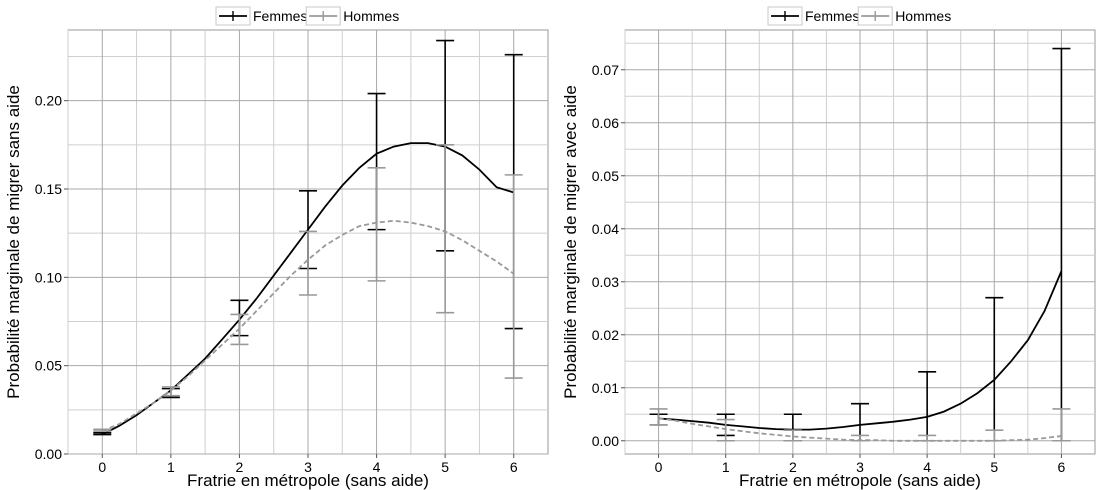  Describe the element at coordinates (605, 70) in the screenshot. I see `y-tick-label: 0.07` at that location.